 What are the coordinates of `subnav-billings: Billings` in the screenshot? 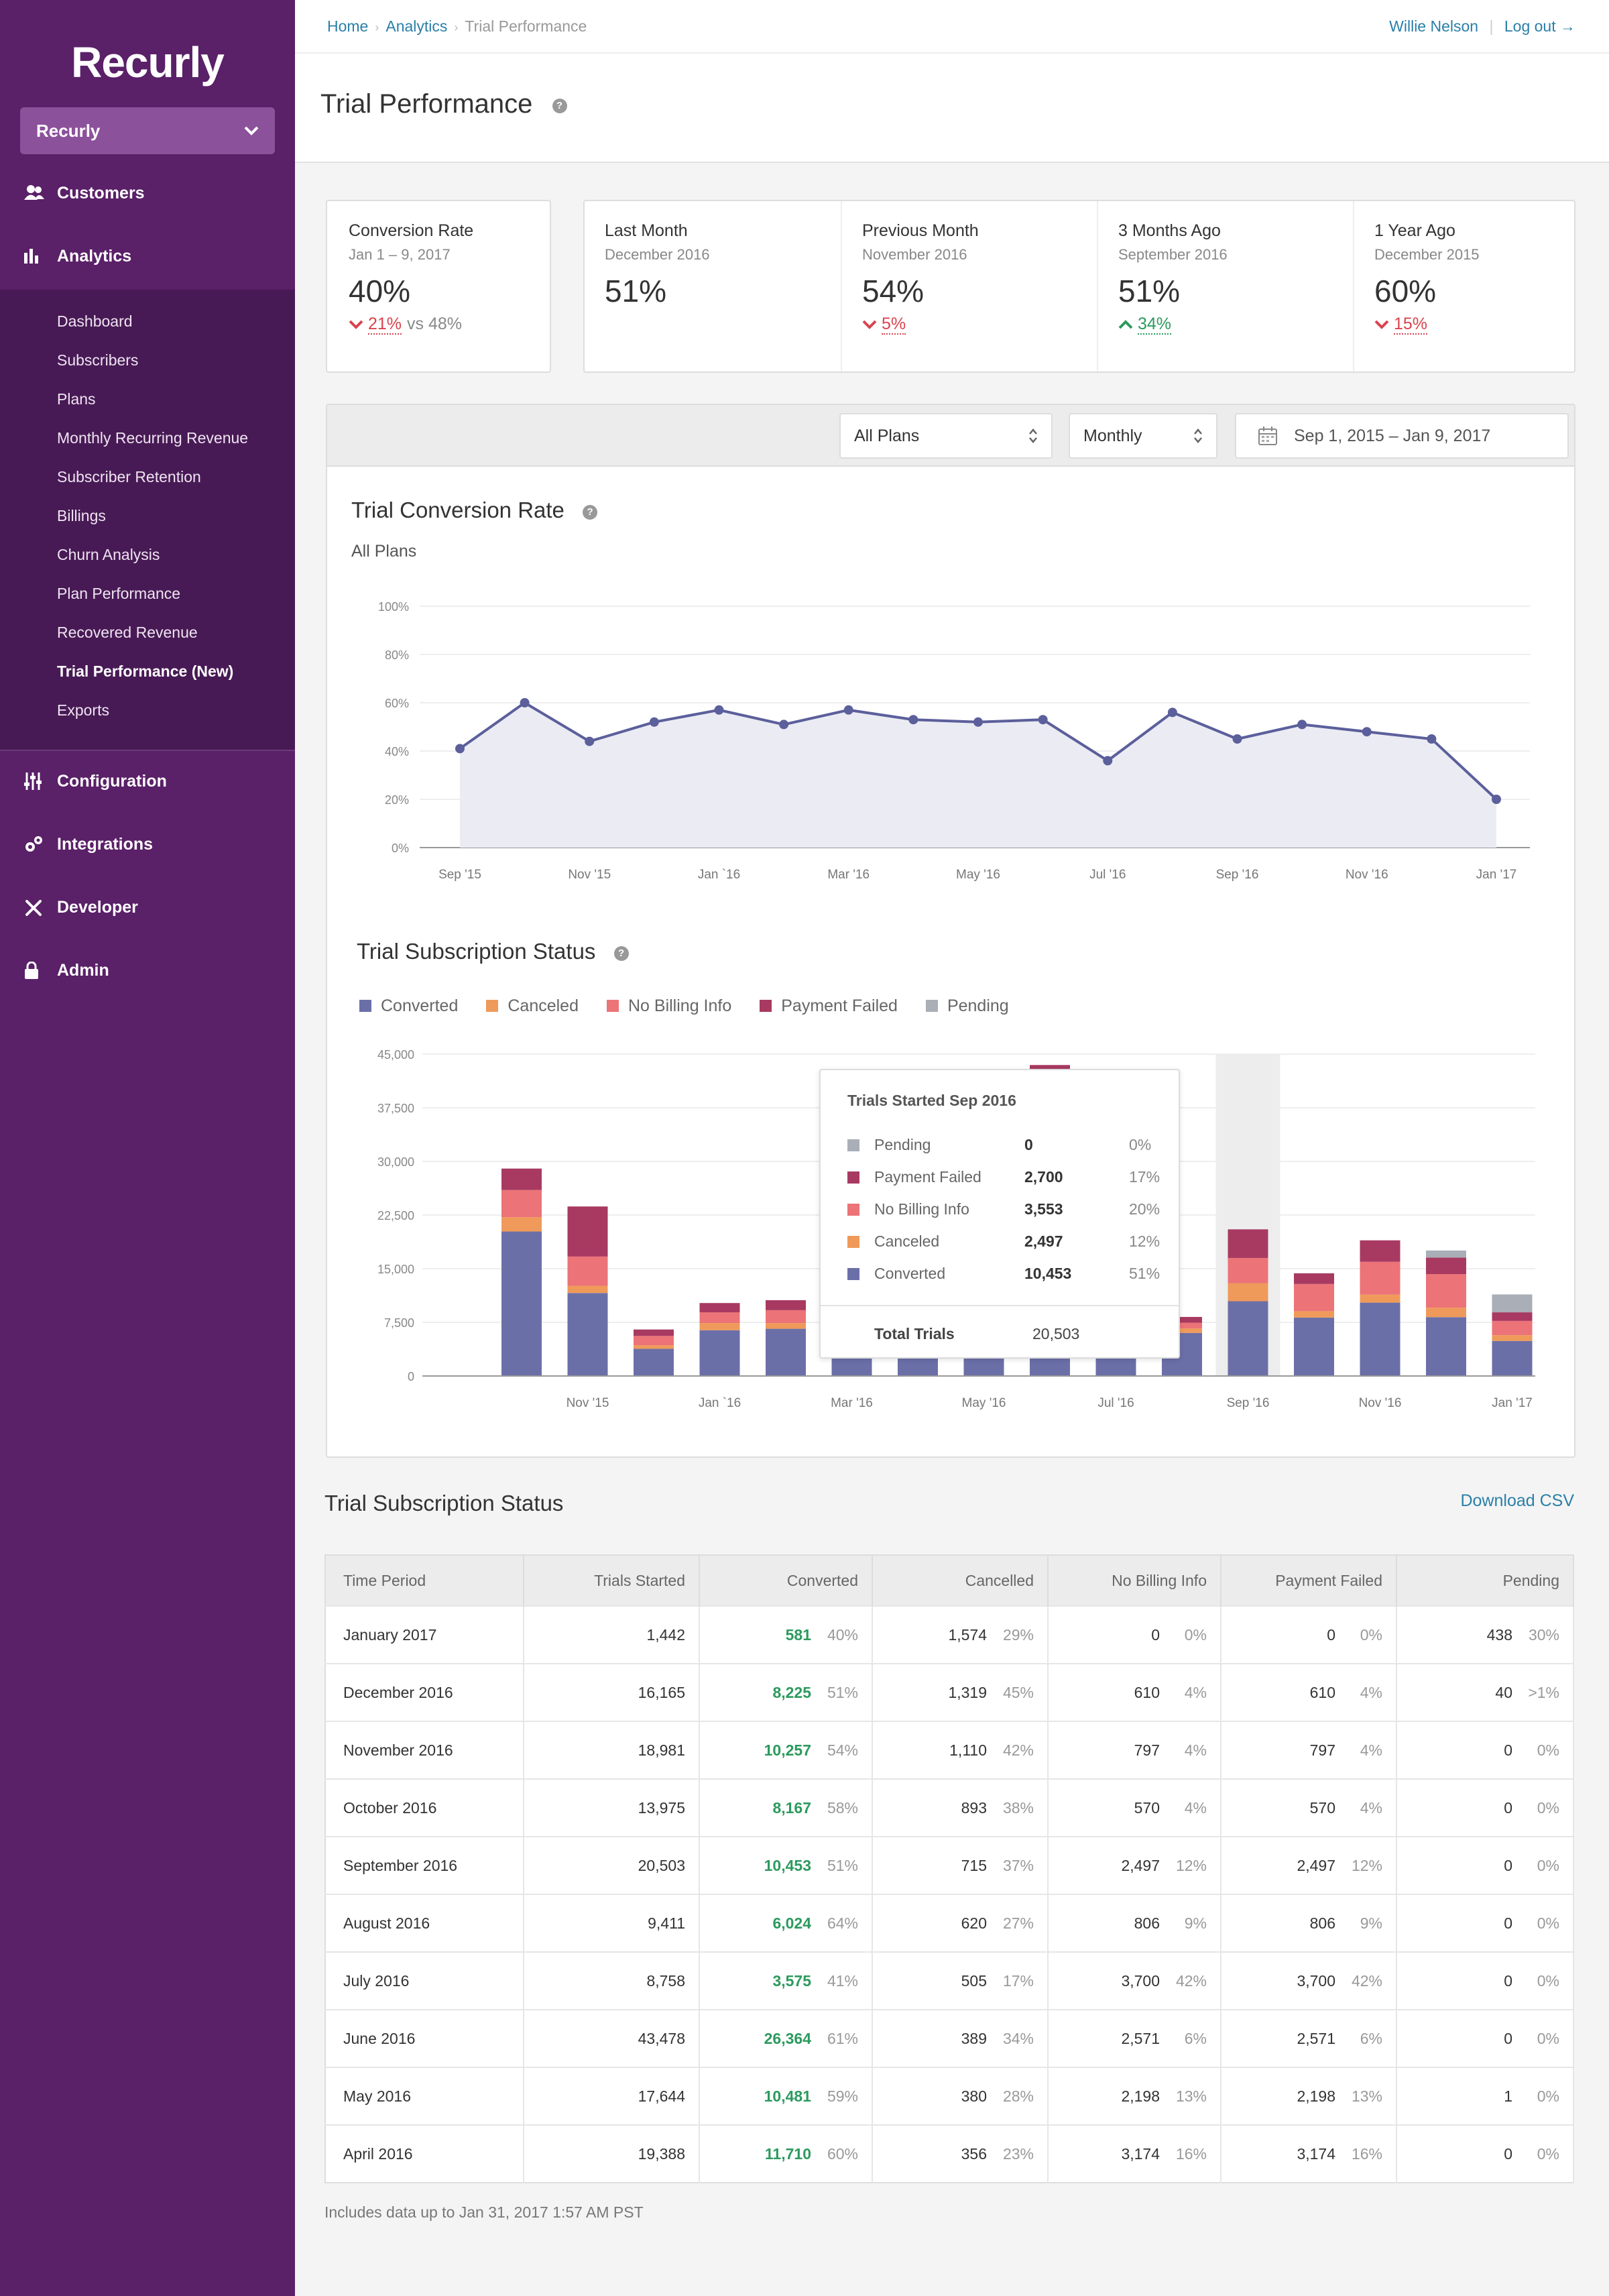 It's located at (81, 515).